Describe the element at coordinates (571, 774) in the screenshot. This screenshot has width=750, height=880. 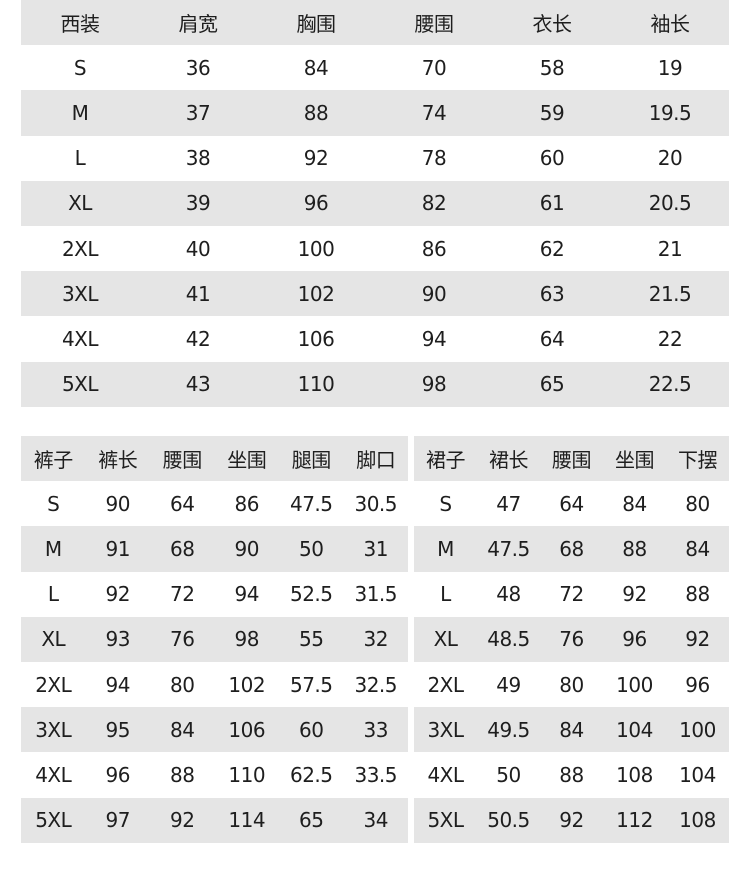
I see `table-row: 4XL 50 88 108 104` at that location.